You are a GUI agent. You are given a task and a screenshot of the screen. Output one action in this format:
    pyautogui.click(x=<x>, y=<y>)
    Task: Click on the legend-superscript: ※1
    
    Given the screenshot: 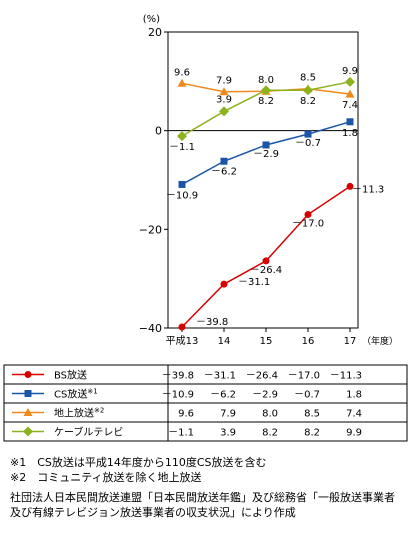 What is the action you would take?
    pyautogui.click(x=92, y=392)
    